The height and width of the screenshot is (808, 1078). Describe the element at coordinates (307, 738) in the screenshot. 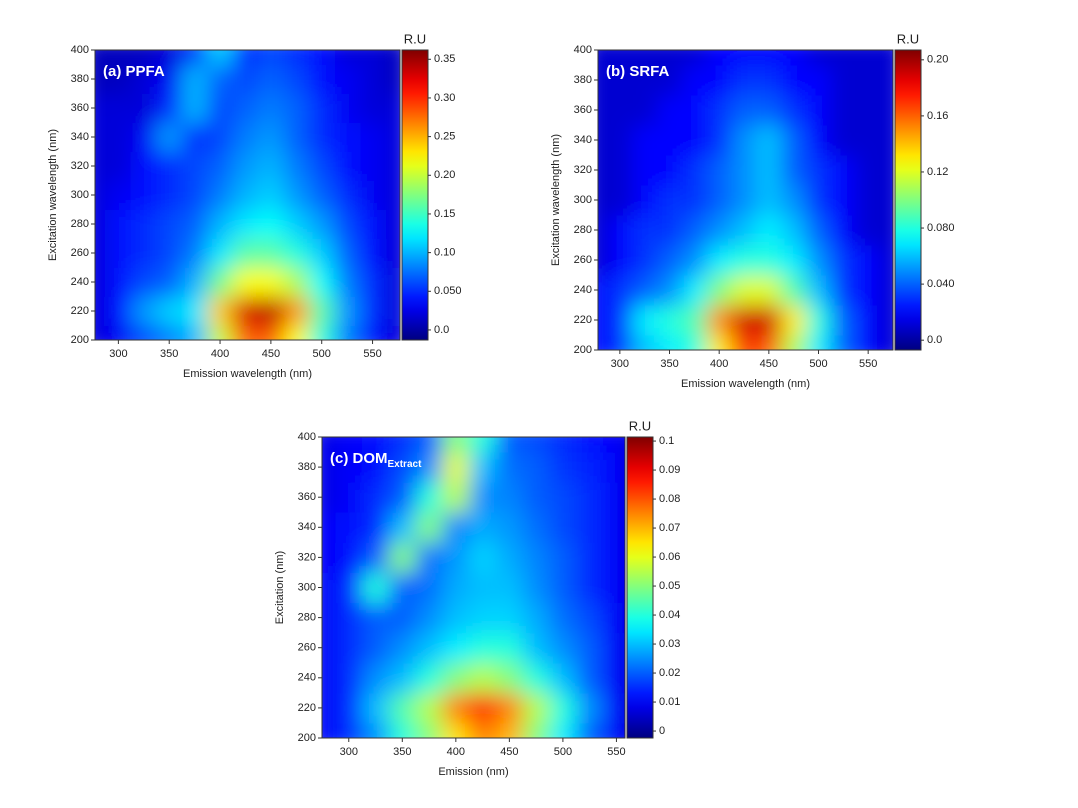

I see `y-tick-label: 200` at that location.